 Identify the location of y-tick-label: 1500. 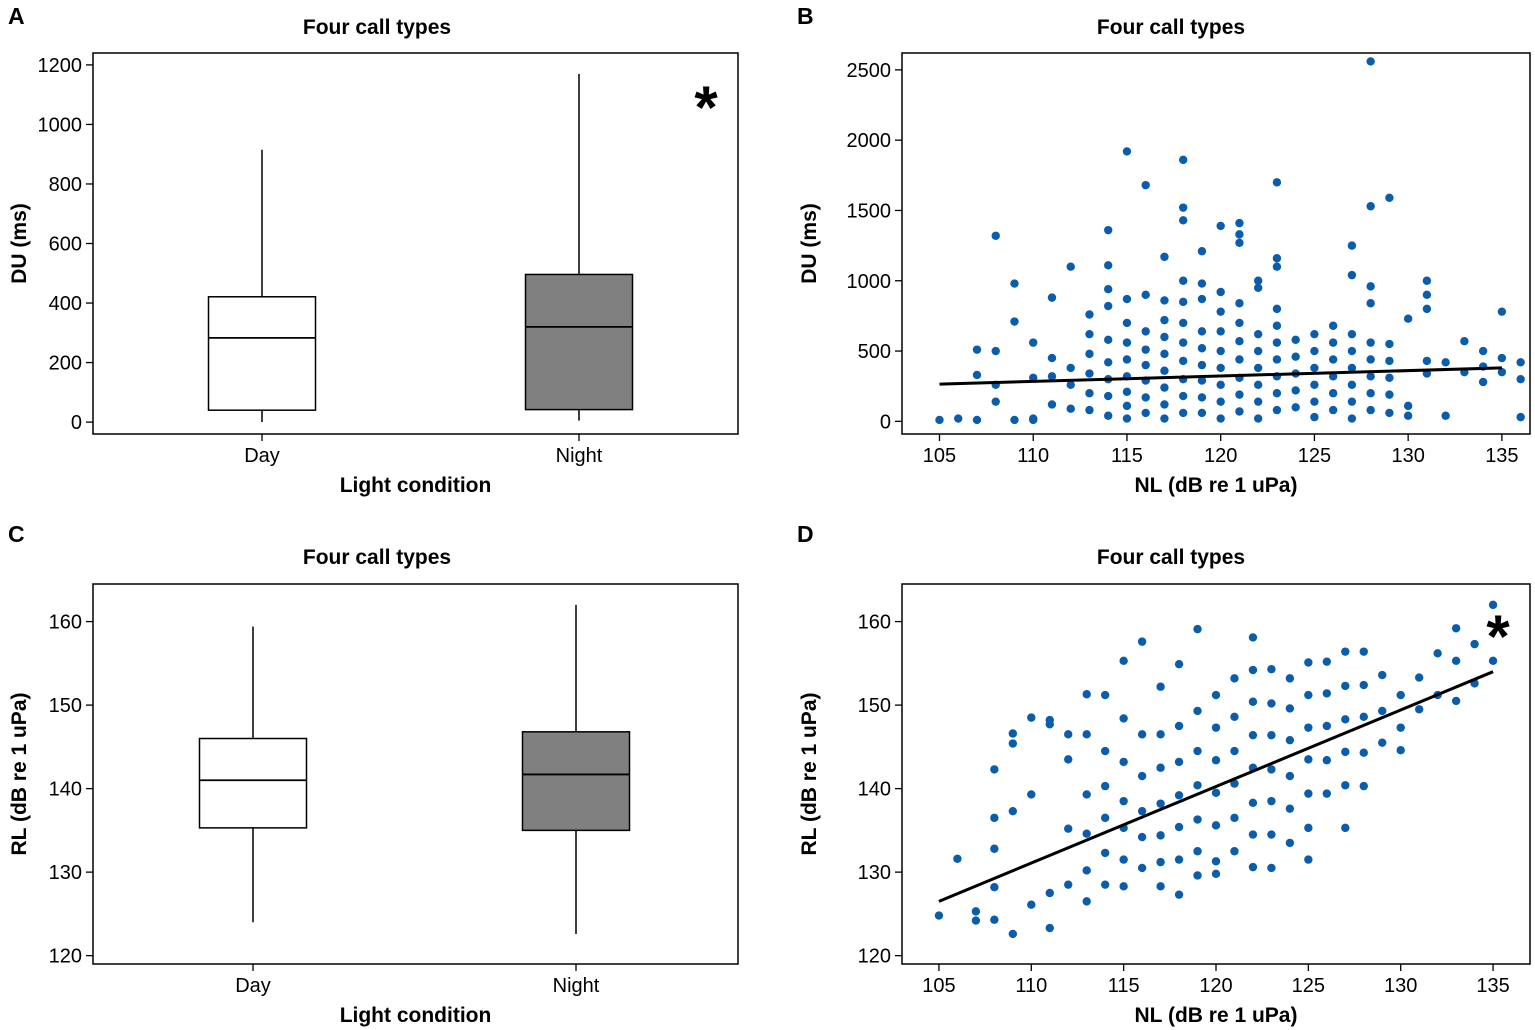
(869, 211).